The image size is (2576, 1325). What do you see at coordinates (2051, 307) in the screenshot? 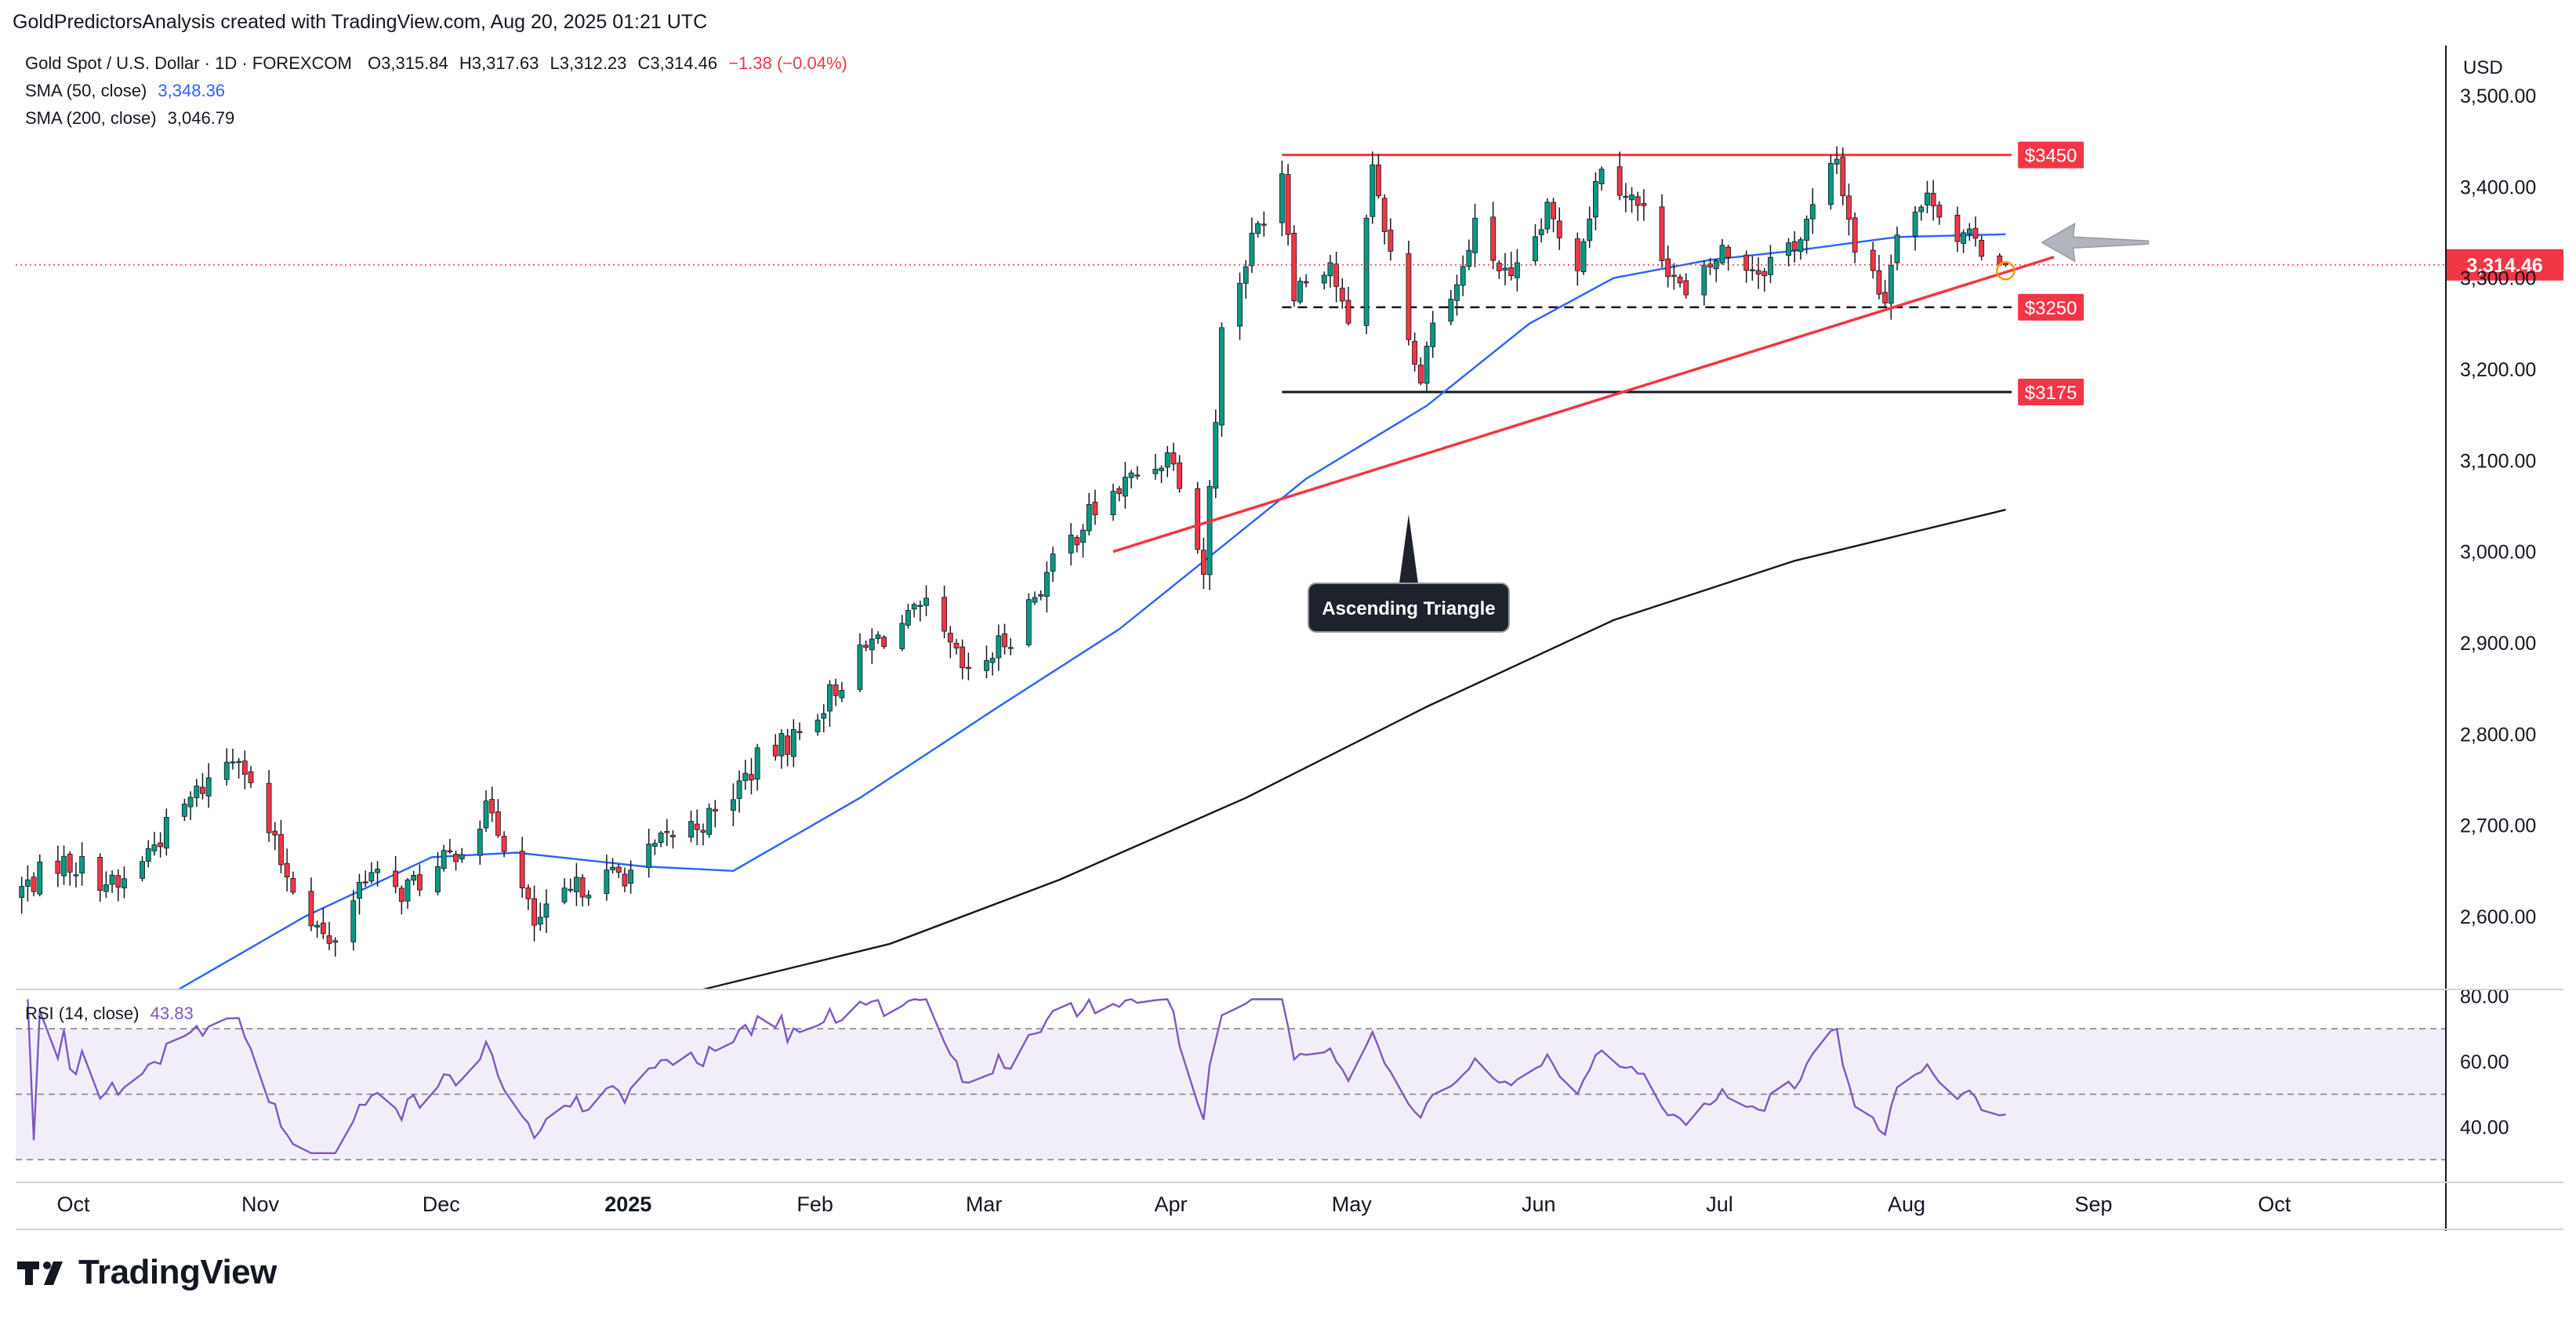
I see `level-badge: $3250` at bounding box center [2051, 307].